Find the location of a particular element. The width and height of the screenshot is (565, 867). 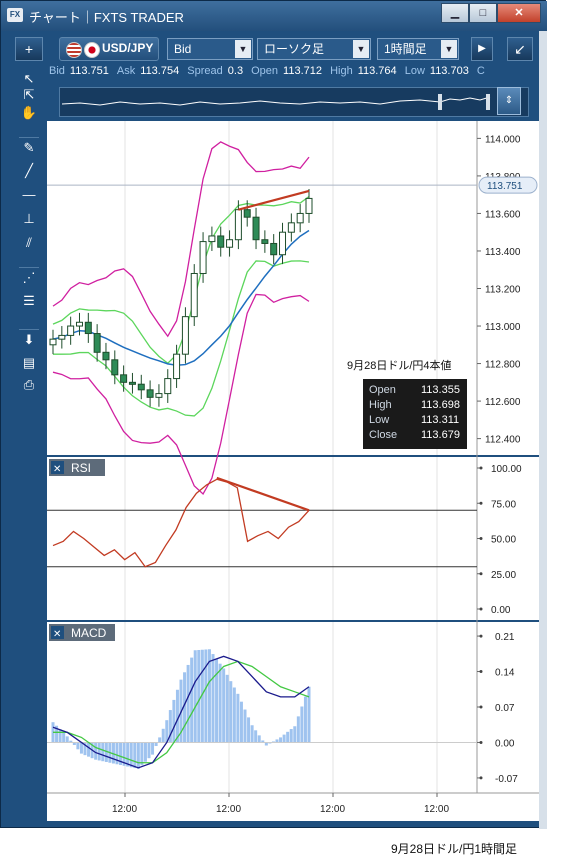

ohlc-note-label: 9月28日ドル/円4本値 is located at coordinates (399, 365).